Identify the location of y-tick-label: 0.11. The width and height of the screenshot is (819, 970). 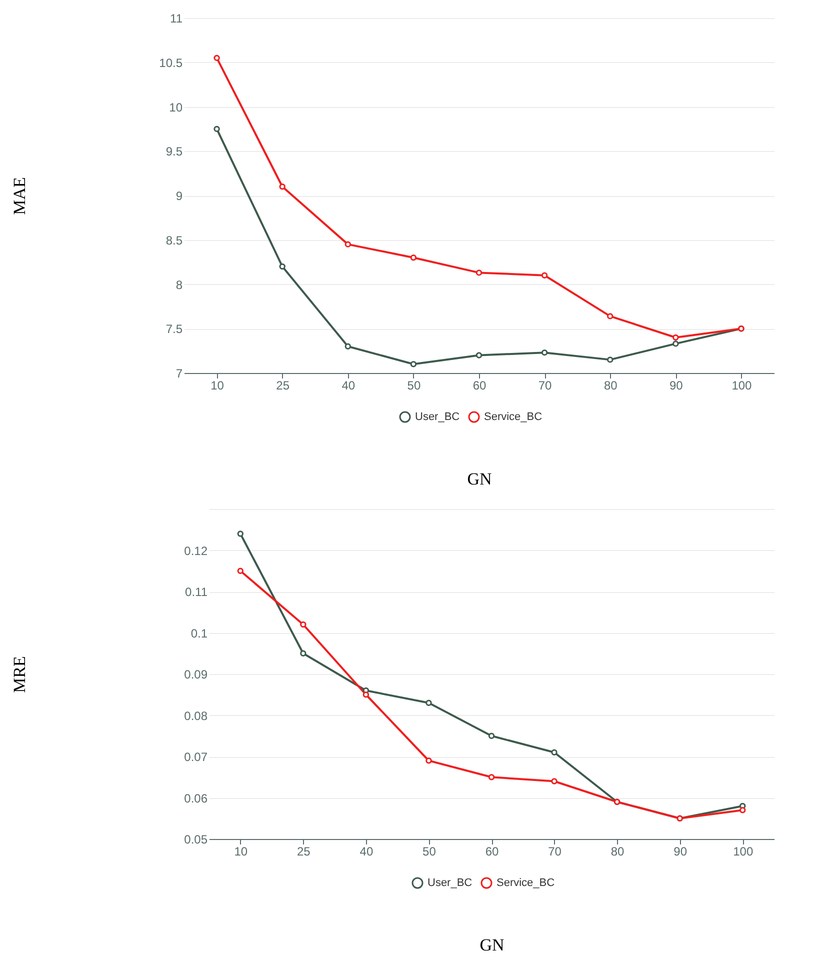
(196, 592).